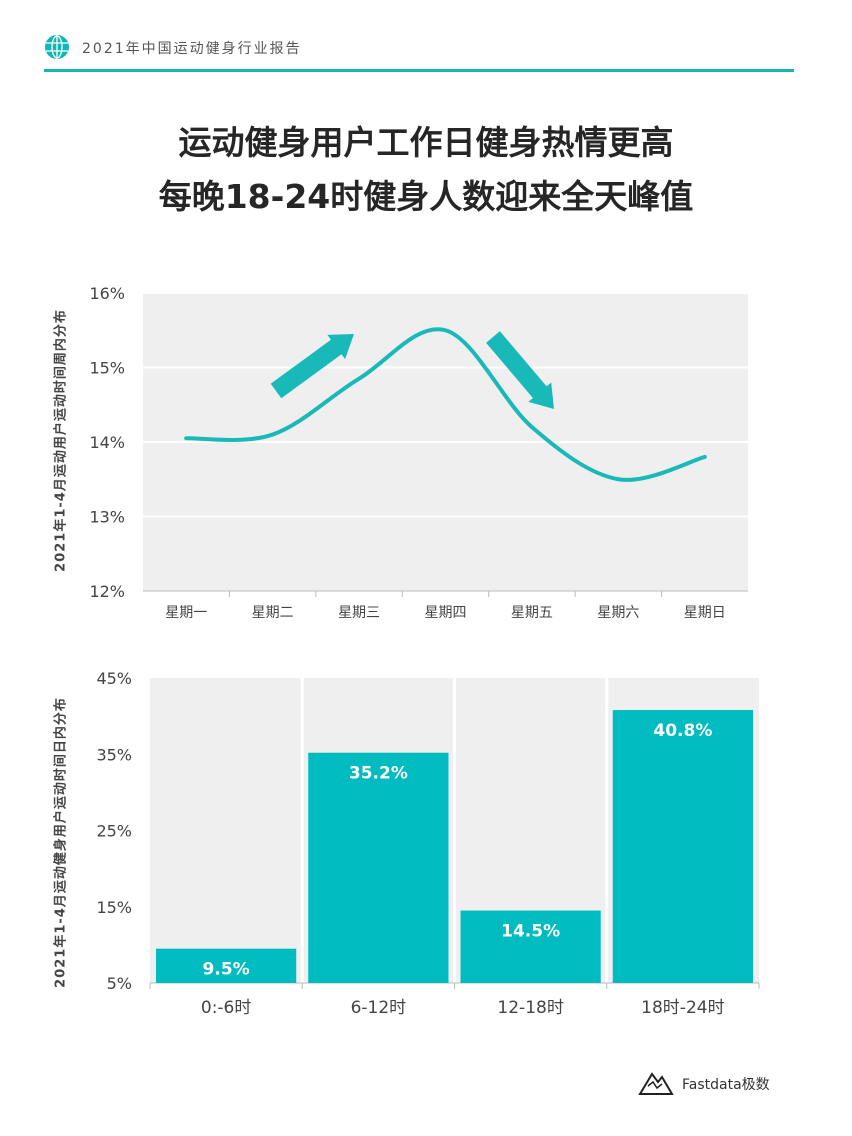  What do you see at coordinates (426, 170) in the screenshot?
I see `page-title: 运动健身用户工作日健身热情更高 每晚18-24时健身人数迎来全天峰值` at bounding box center [426, 170].